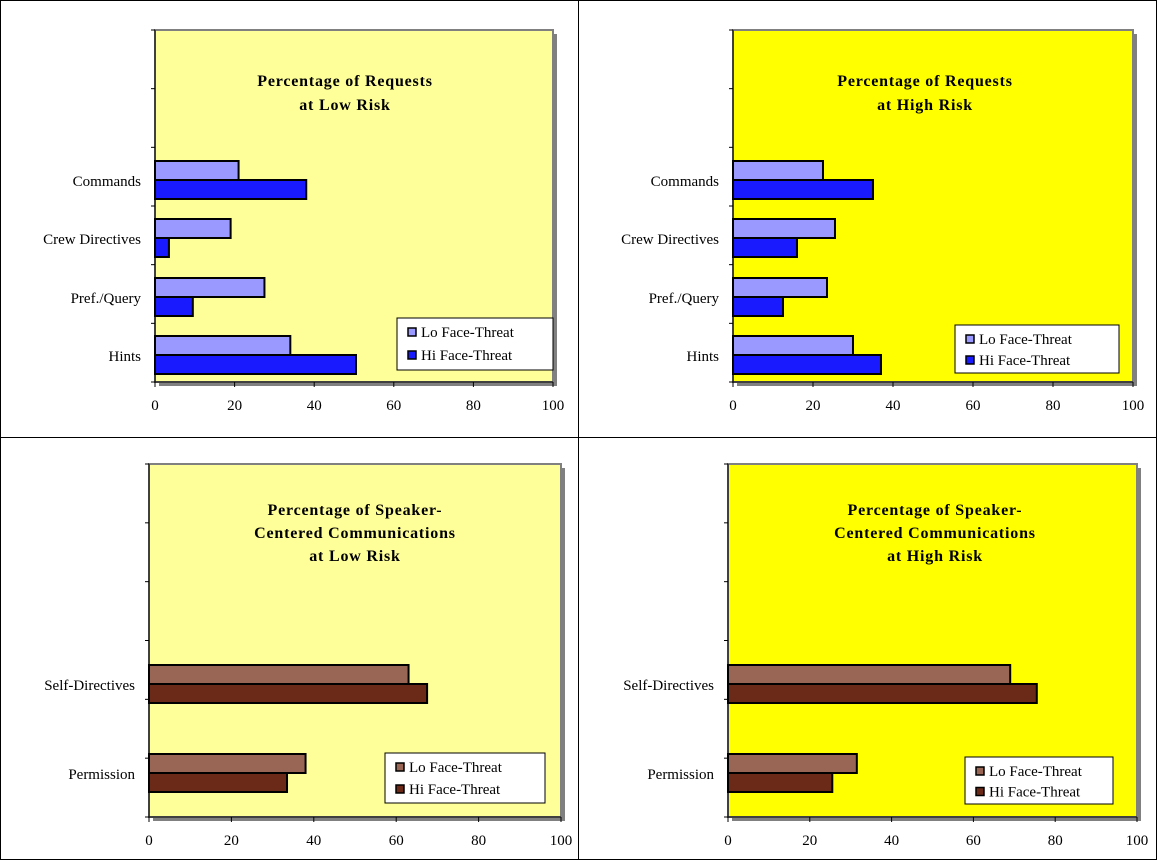  What do you see at coordinates (933, 206) in the screenshot?
I see `plot-area` at bounding box center [933, 206].